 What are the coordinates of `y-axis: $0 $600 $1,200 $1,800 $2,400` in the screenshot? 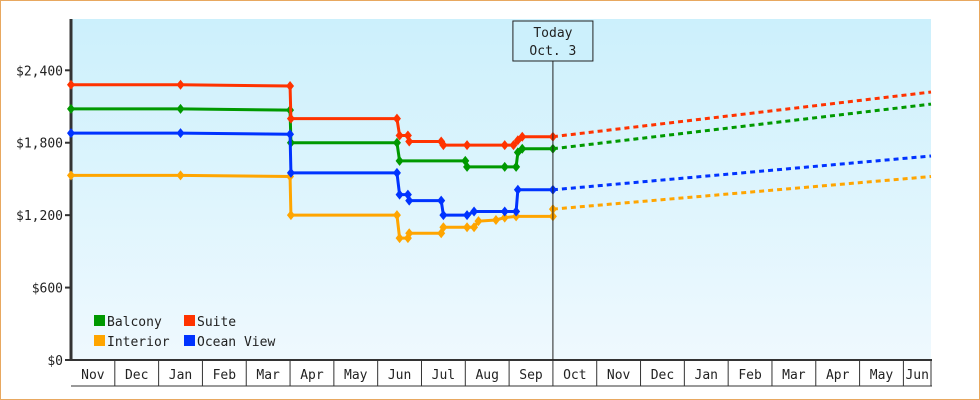 It's located at (44, 194).